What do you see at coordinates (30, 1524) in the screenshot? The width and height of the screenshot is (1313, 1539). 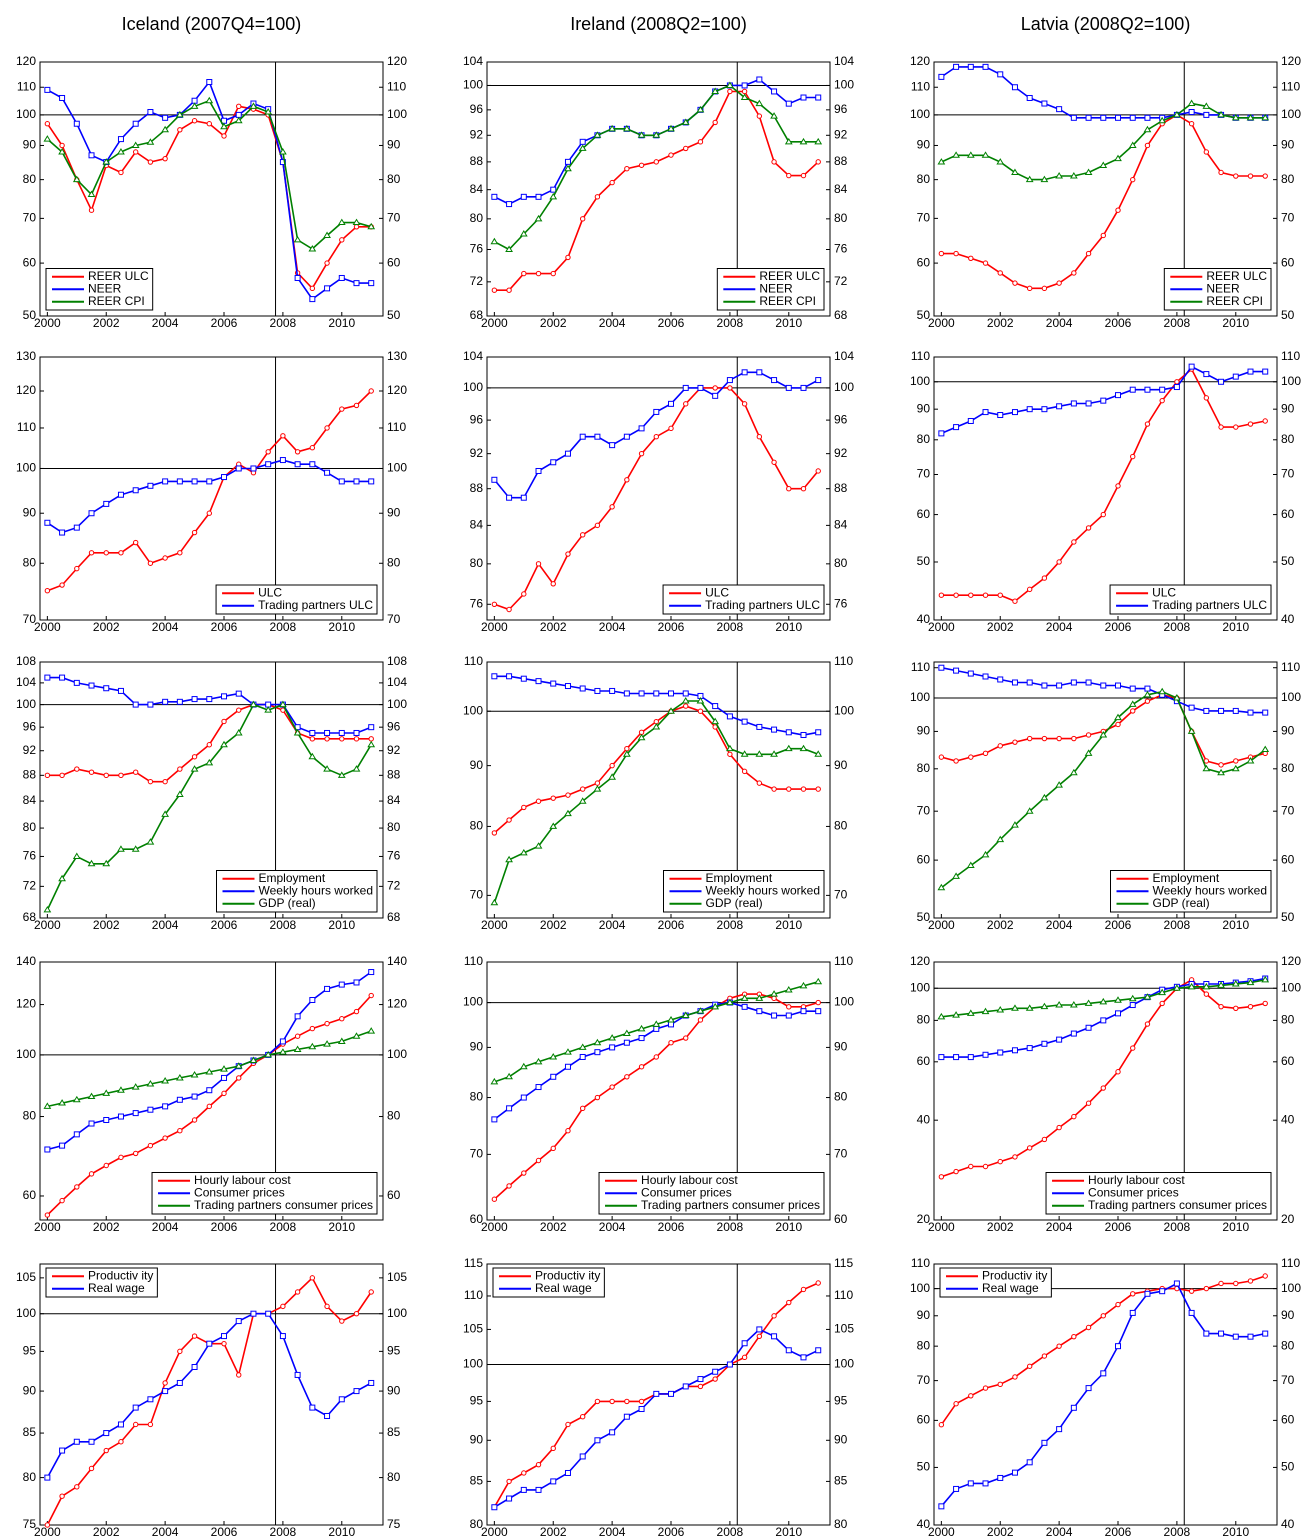 I see `y-tick-label: 75` at bounding box center [30, 1524].